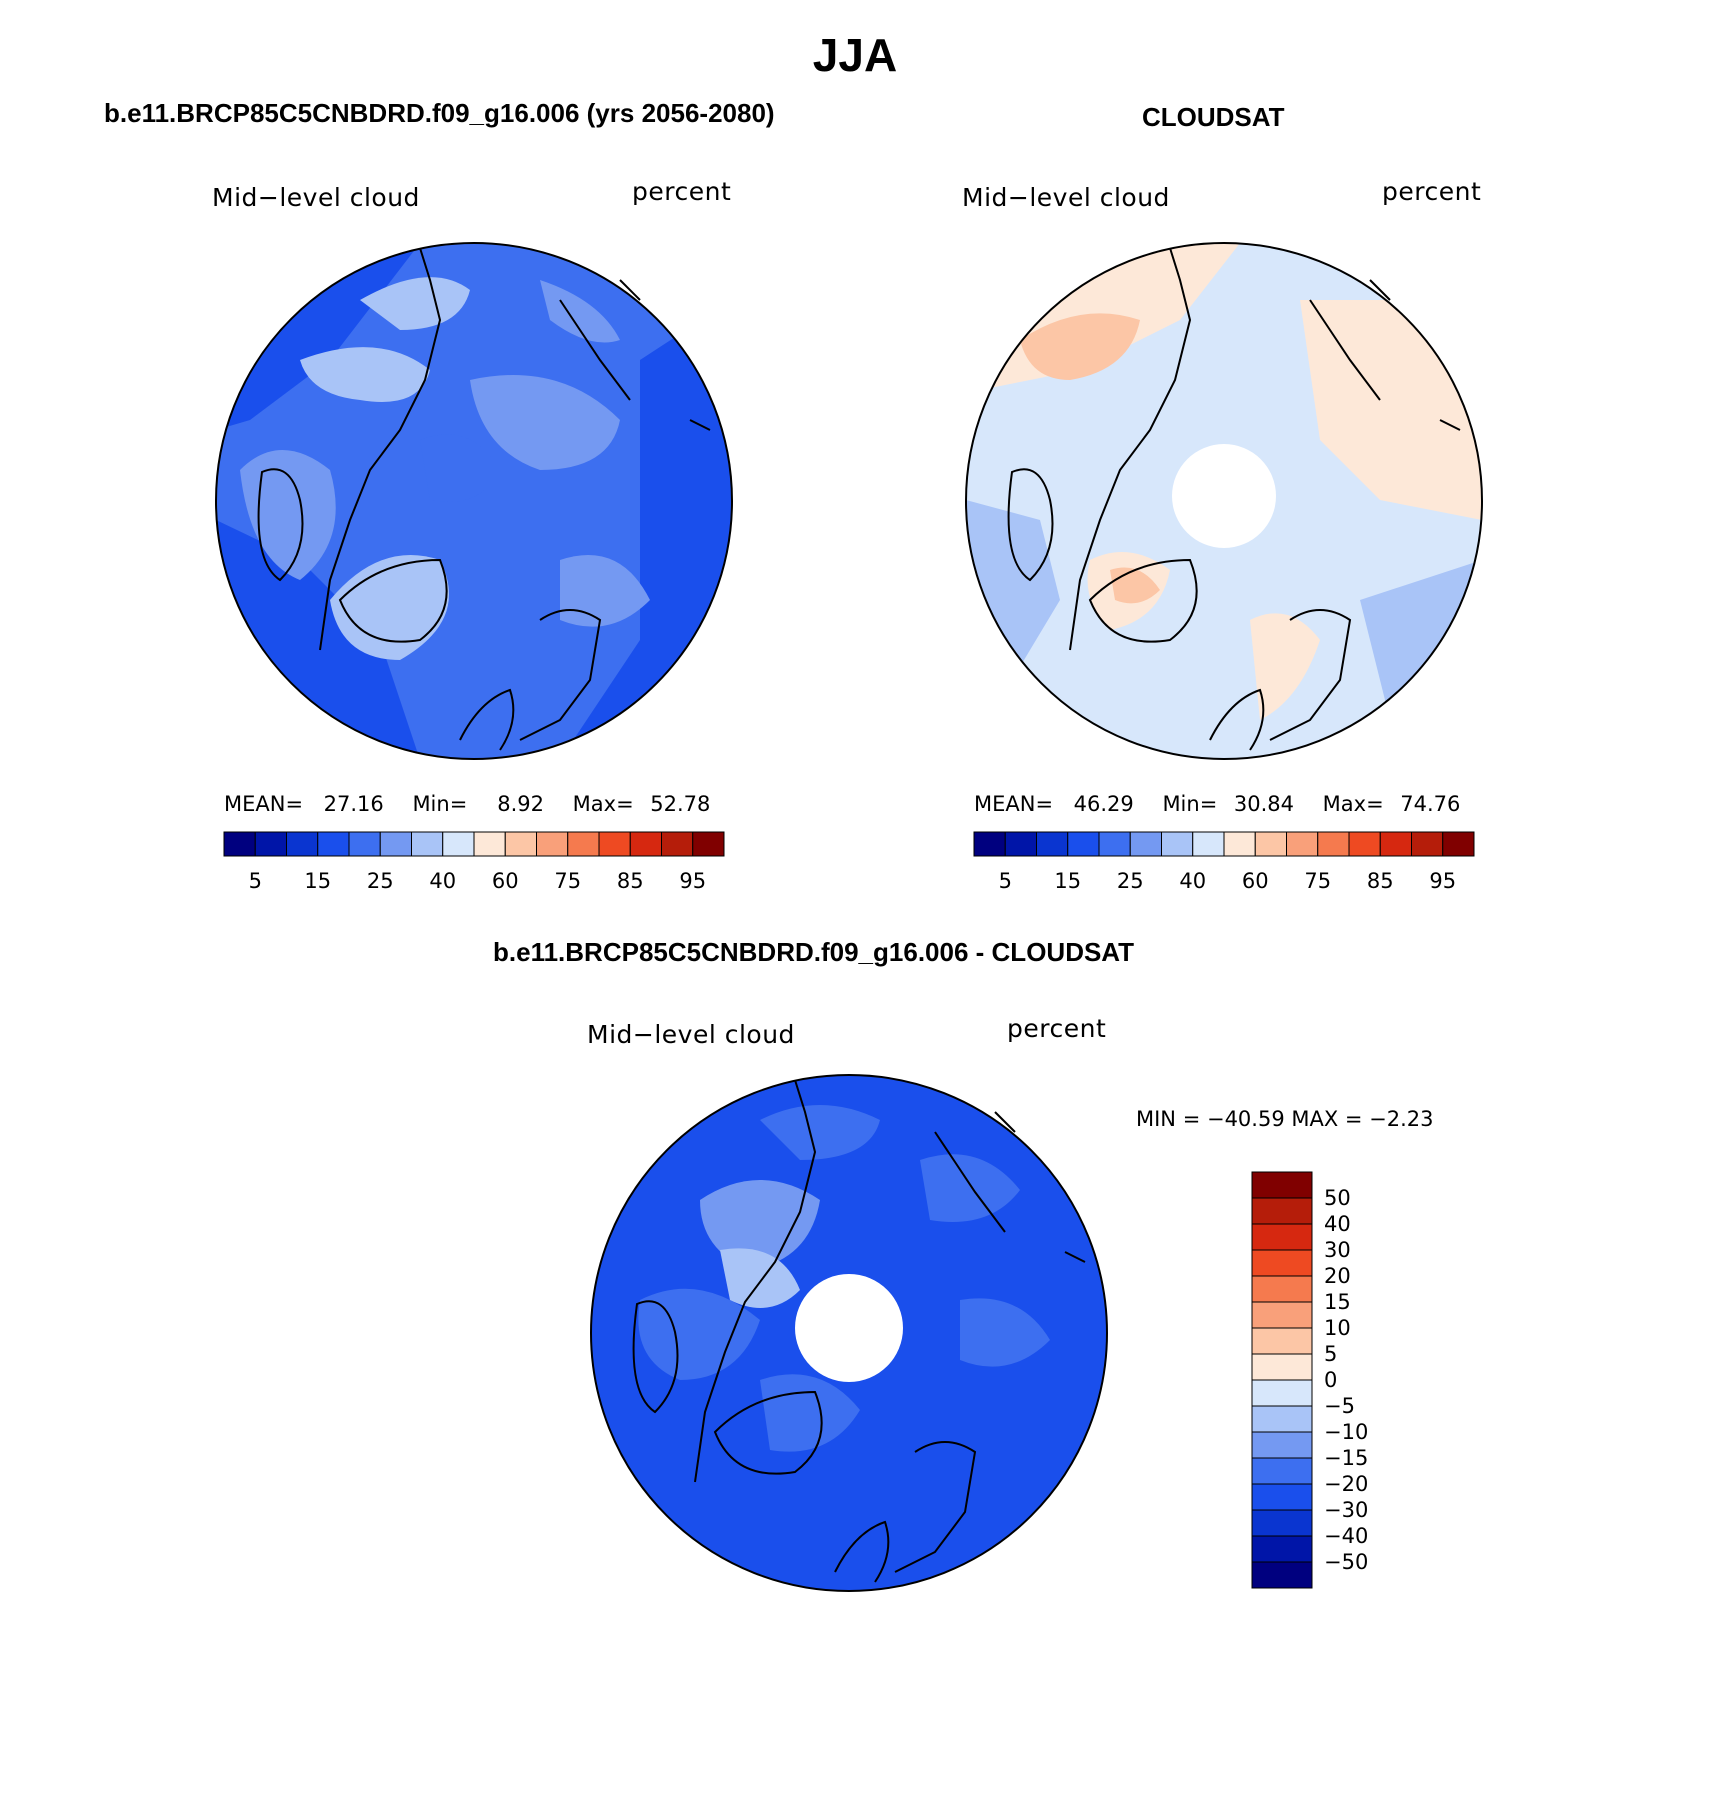  I want to click on colorbar-tick-label: −15, so click(1346, 1458).